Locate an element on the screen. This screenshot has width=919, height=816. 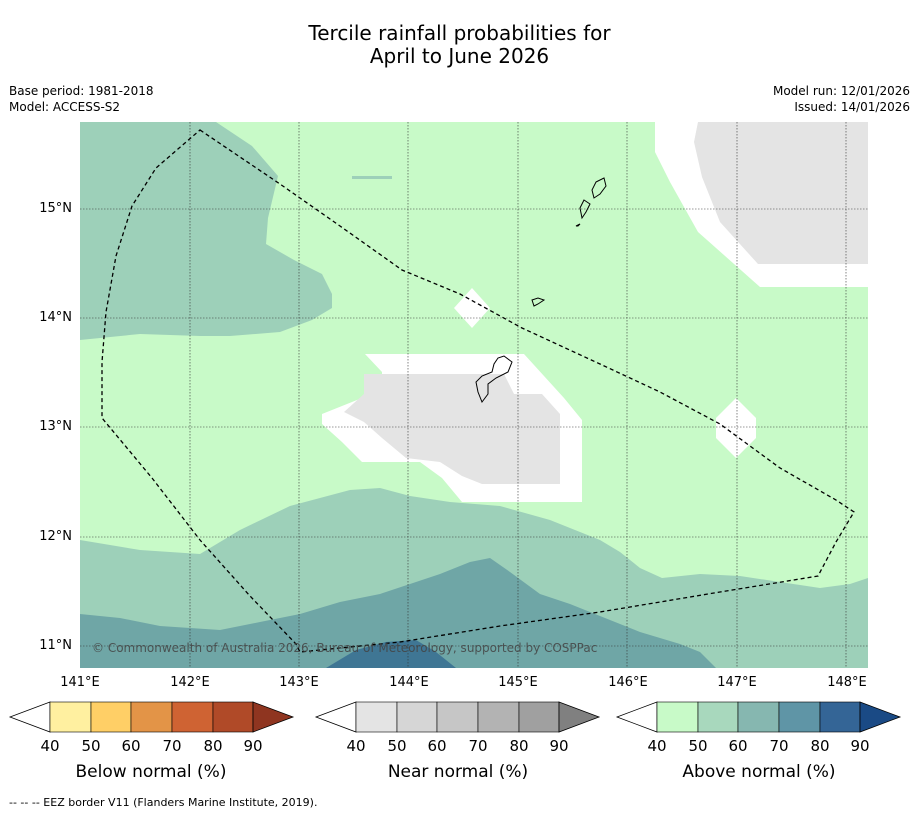
colorbar-below is located at coordinates (151, 717).